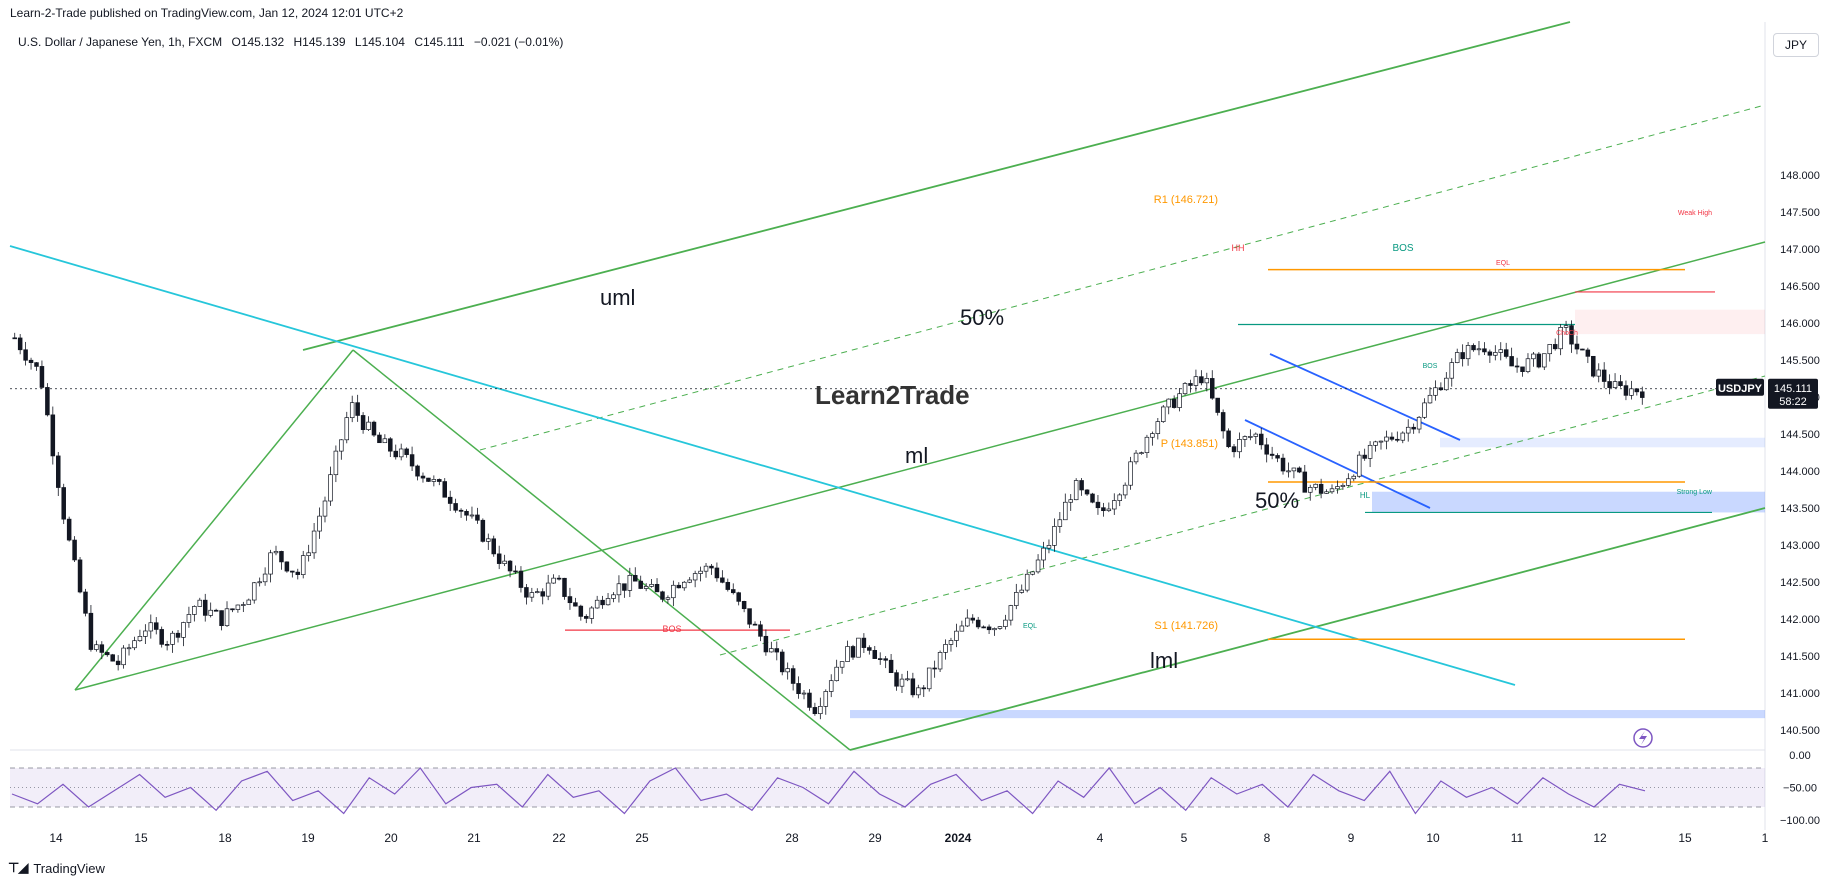 This screenshot has width=1835, height=885. What do you see at coordinates (308, 838) in the screenshot?
I see `x-tick-label: 19` at bounding box center [308, 838].